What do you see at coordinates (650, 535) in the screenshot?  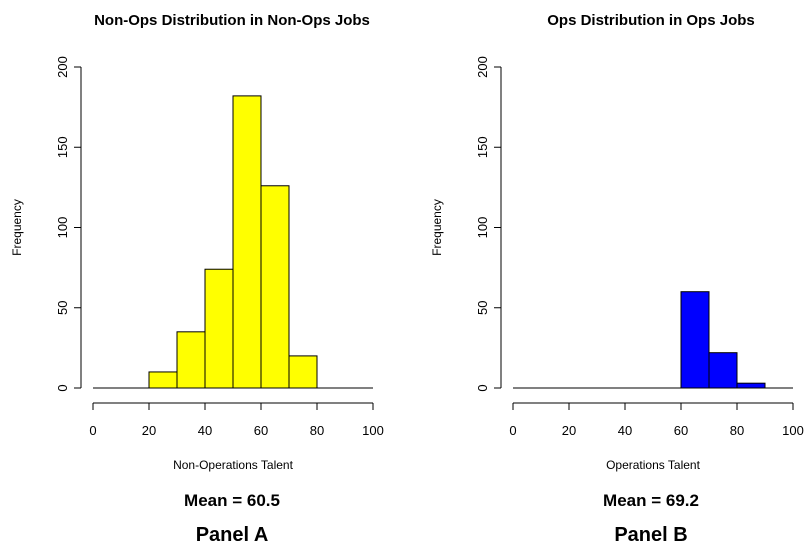 I see `panel-label: Panel B` at bounding box center [650, 535].